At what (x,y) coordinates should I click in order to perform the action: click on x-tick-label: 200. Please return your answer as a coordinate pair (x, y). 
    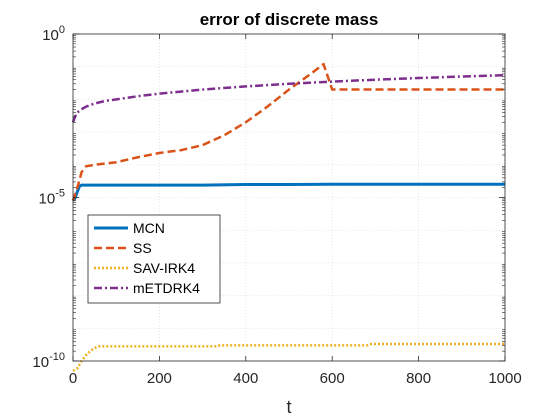
    Looking at the image, I should click on (159, 378).